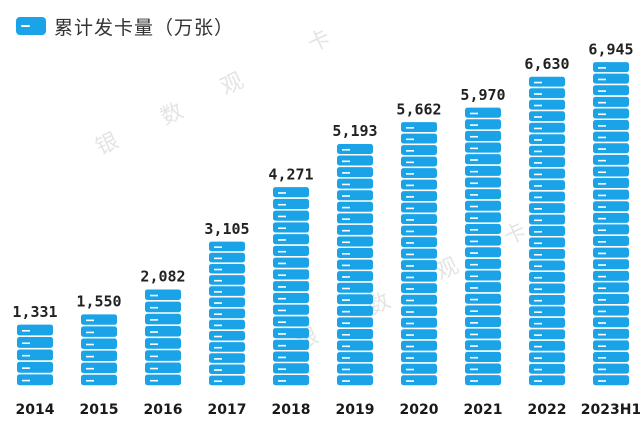 The image size is (640, 434). What do you see at coordinates (226, 229) in the screenshot?
I see `value-label: 3,105` at bounding box center [226, 229].